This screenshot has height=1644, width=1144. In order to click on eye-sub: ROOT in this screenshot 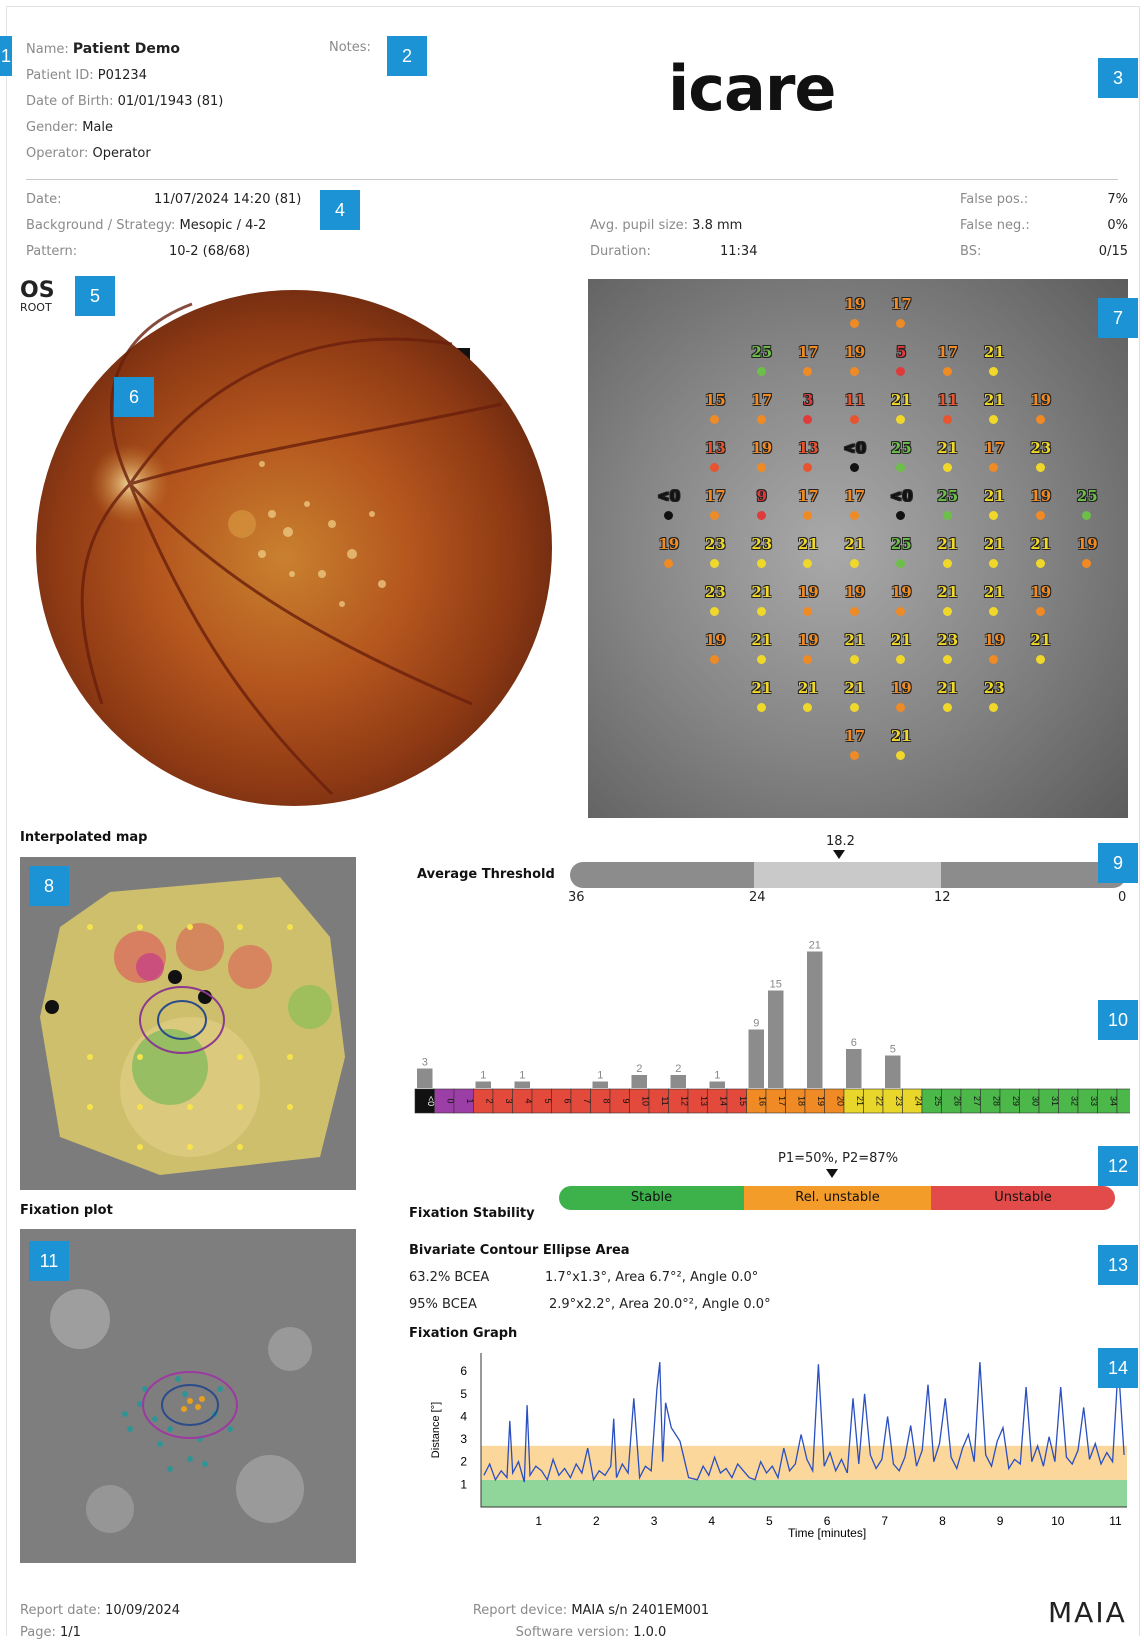, I will do `click(36, 307)`.